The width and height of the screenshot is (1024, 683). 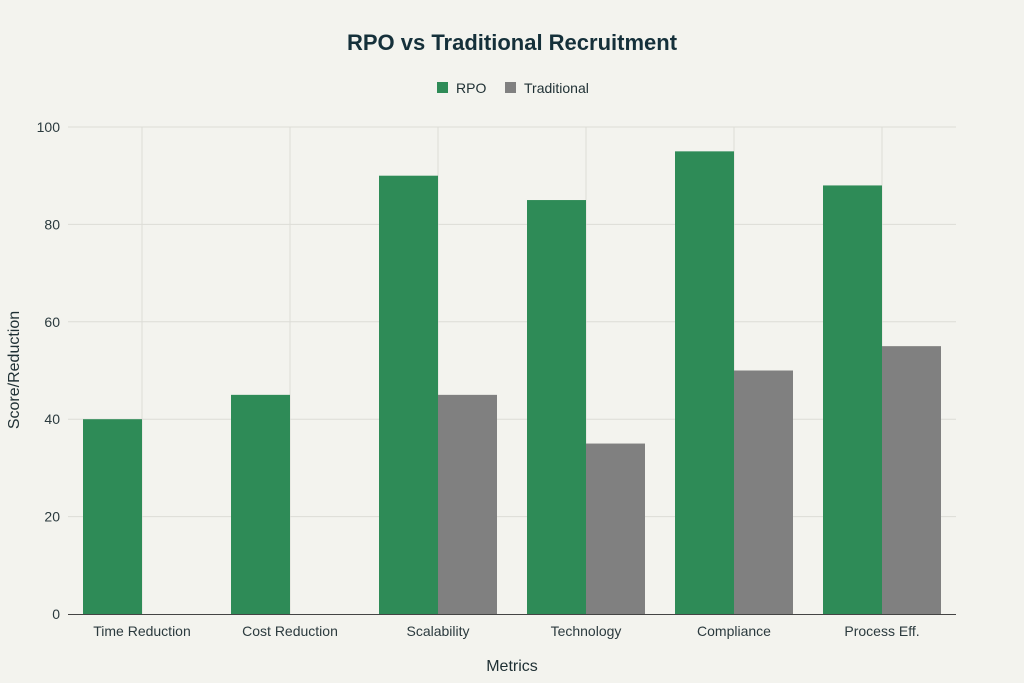 I want to click on chart-title: RPO vs Traditional Recruitment, so click(x=512, y=42).